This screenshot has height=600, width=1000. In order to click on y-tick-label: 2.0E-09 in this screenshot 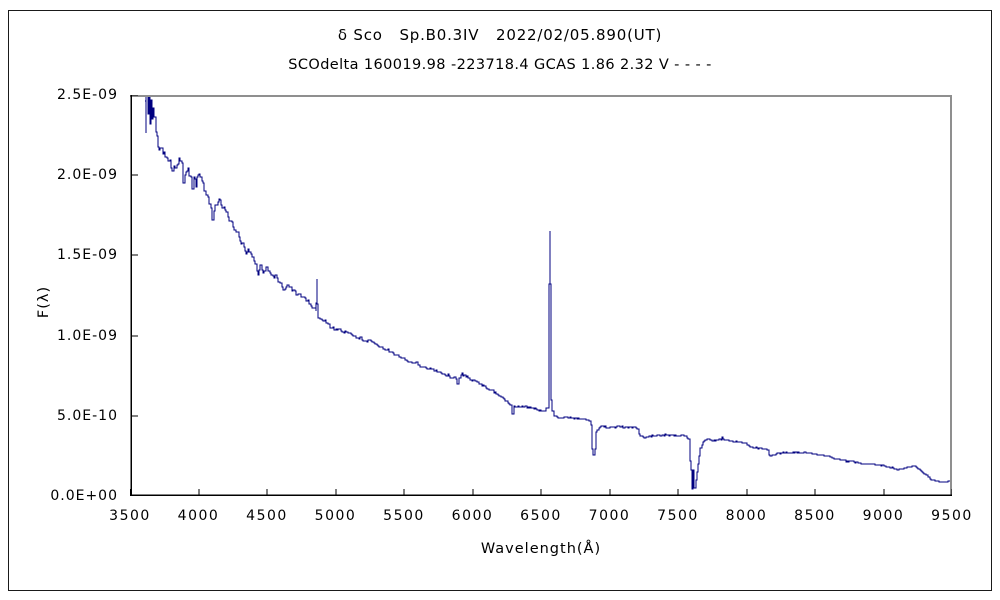, I will do `click(87, 175)`.